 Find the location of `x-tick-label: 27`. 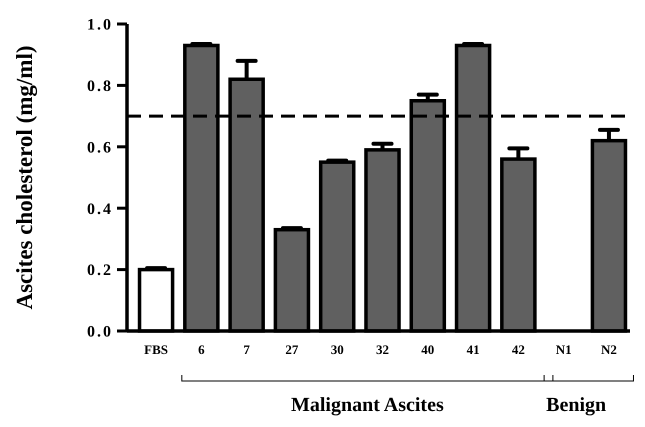

x-tick-label: 27 is located at coordinates (292, 349).